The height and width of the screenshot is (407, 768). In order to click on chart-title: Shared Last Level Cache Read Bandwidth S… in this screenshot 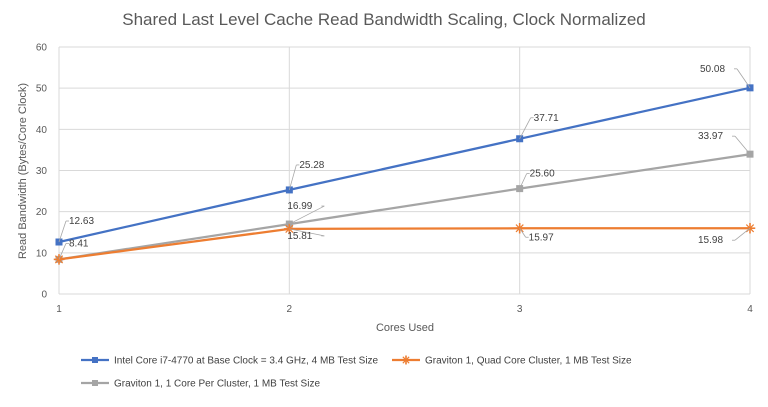, I will do `click(384, 19)`.